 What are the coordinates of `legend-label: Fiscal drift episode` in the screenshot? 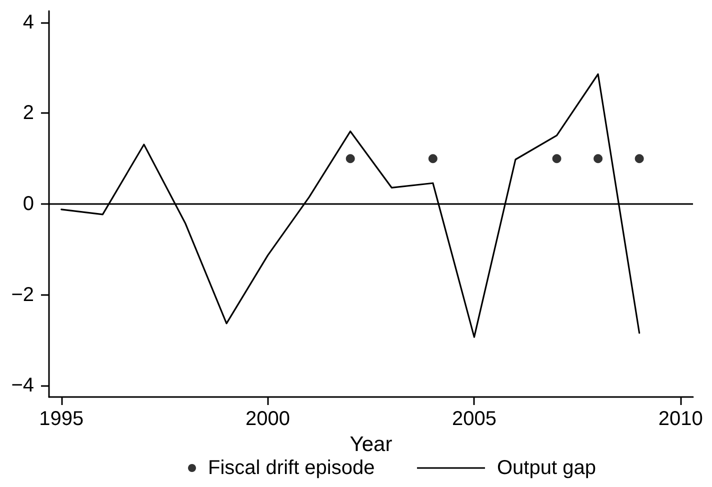 It's located at (291, 468).